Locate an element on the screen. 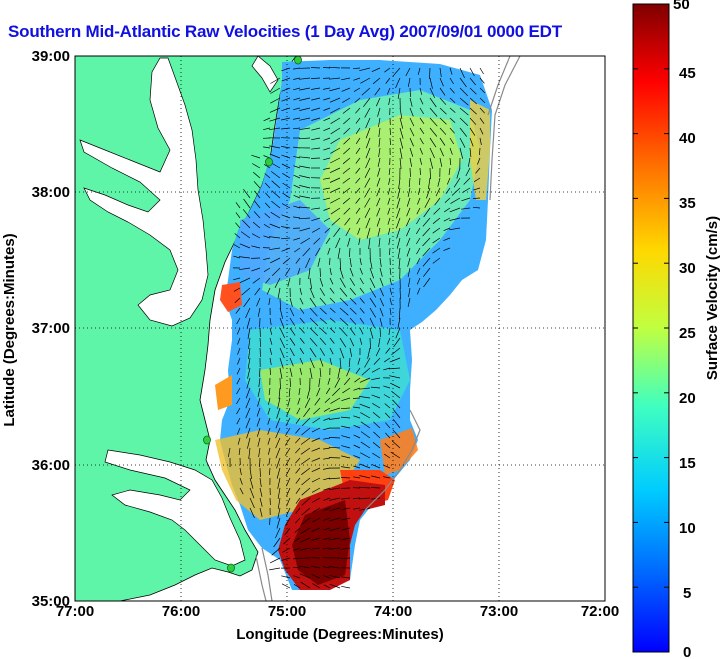 This screenshot has width=724, height=659. station-marker is located at coordinates (231, 568).